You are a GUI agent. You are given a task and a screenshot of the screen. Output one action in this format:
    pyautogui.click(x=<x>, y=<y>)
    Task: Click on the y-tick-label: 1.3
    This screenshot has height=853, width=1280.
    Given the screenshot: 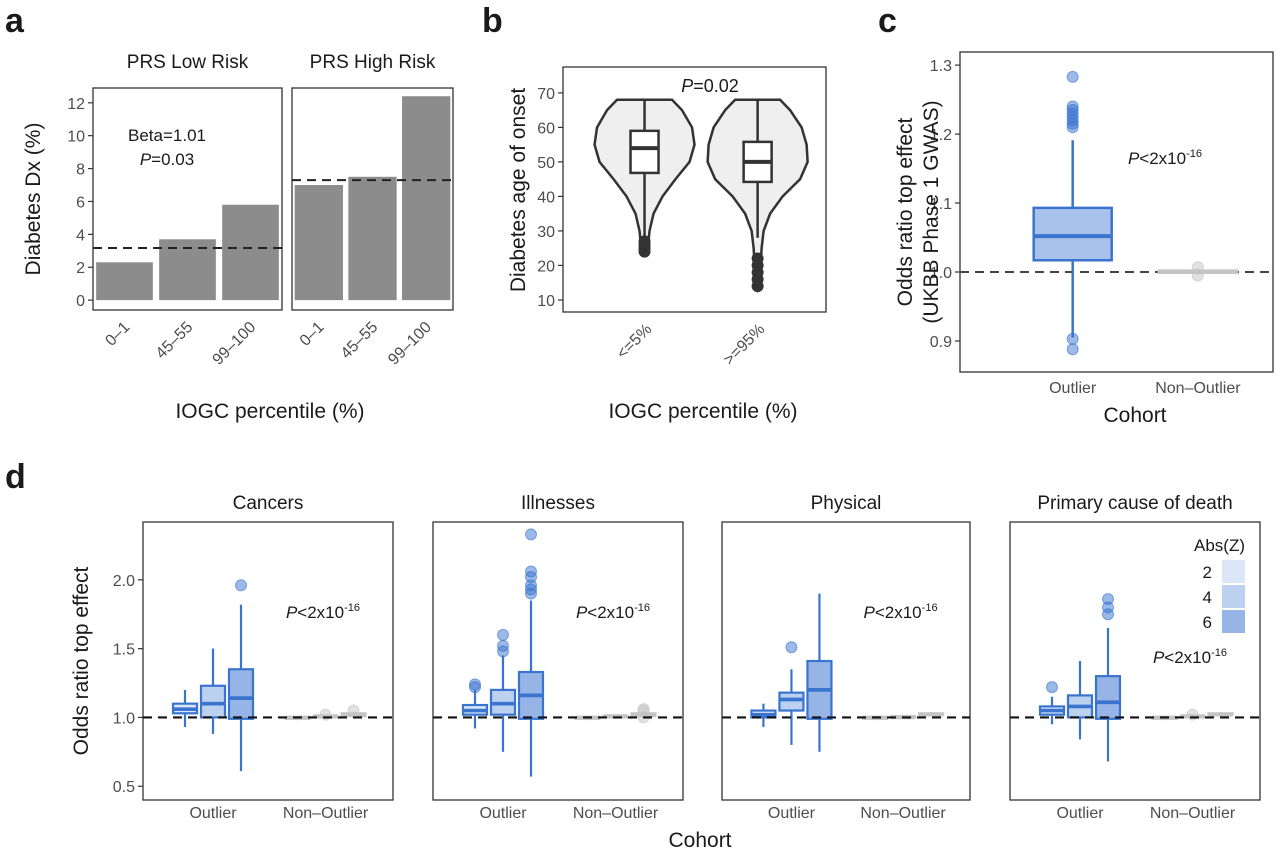 What is the action you would take?
    pyautogui.click(x=941, y=66)
    